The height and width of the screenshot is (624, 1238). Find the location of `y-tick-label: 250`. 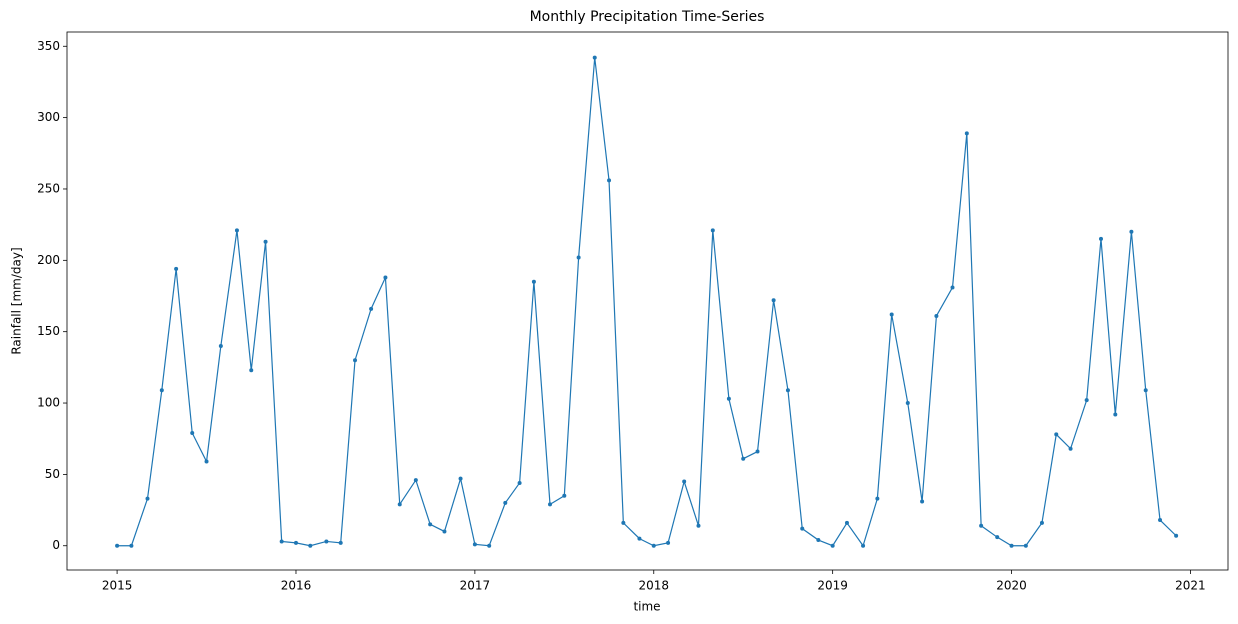

y-tick-label: 250 is located at coordinates (48, 188).